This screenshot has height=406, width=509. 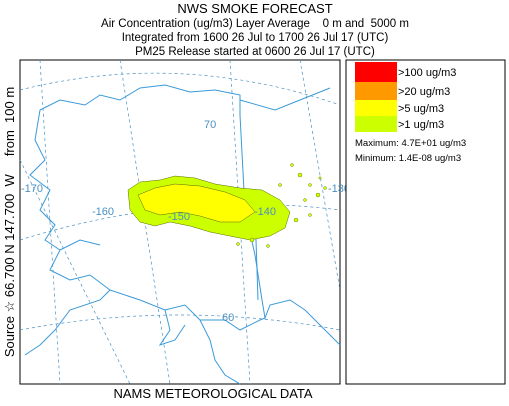 I want to click on graticule-label: -160, so click(x=103, y=212).